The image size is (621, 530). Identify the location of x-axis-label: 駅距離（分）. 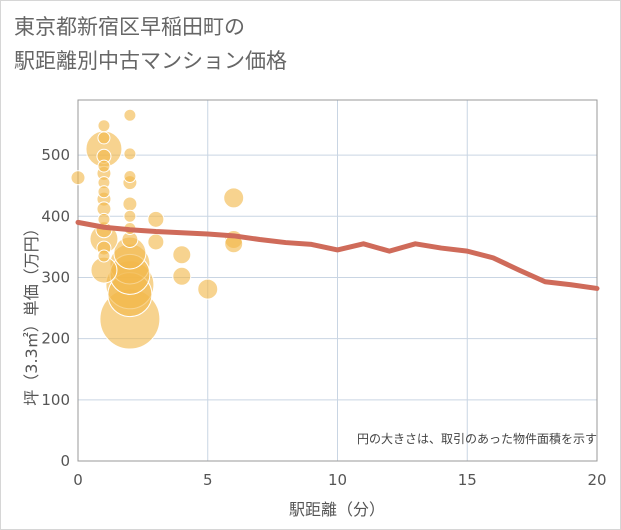
(337, 509).